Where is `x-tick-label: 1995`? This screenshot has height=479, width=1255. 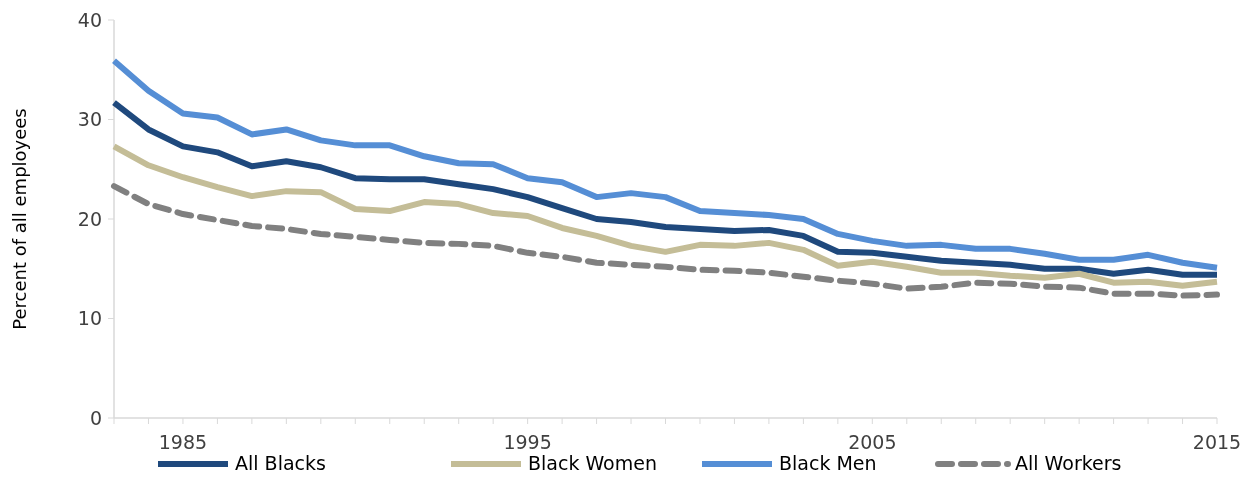
x-tick-label: 1995 is located at coordinates (527, 442).